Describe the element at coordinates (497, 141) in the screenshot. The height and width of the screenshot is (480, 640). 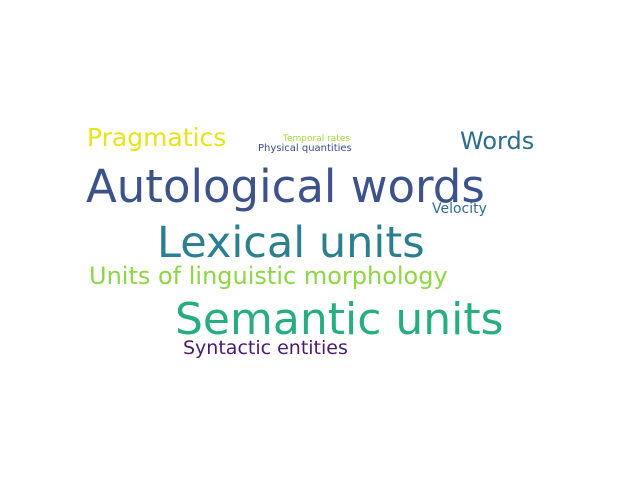
I see `word-words: Words` at that location.